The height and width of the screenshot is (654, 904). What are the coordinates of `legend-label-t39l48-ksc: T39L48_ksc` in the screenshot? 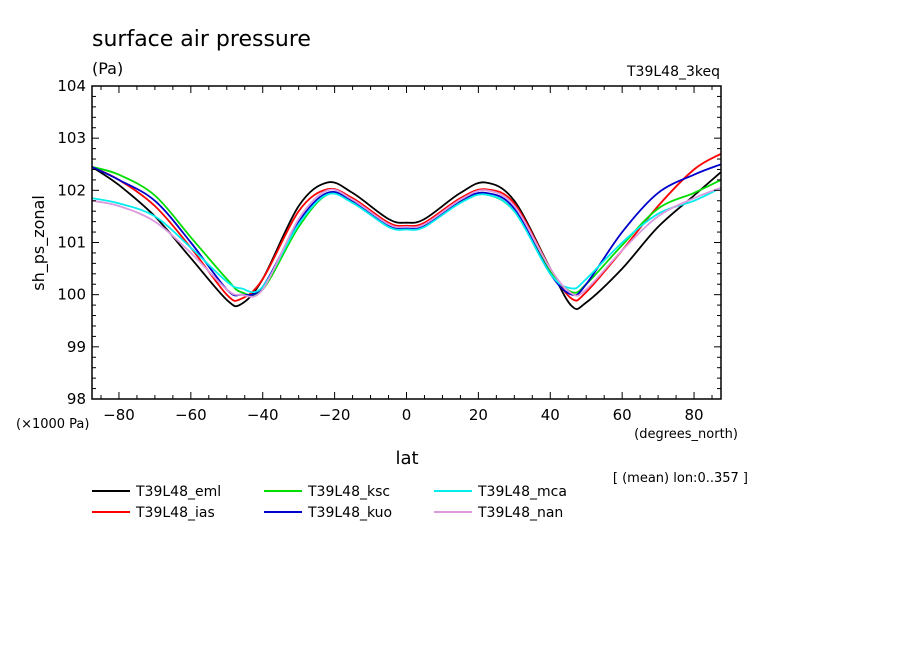 It's located at (348, 492).